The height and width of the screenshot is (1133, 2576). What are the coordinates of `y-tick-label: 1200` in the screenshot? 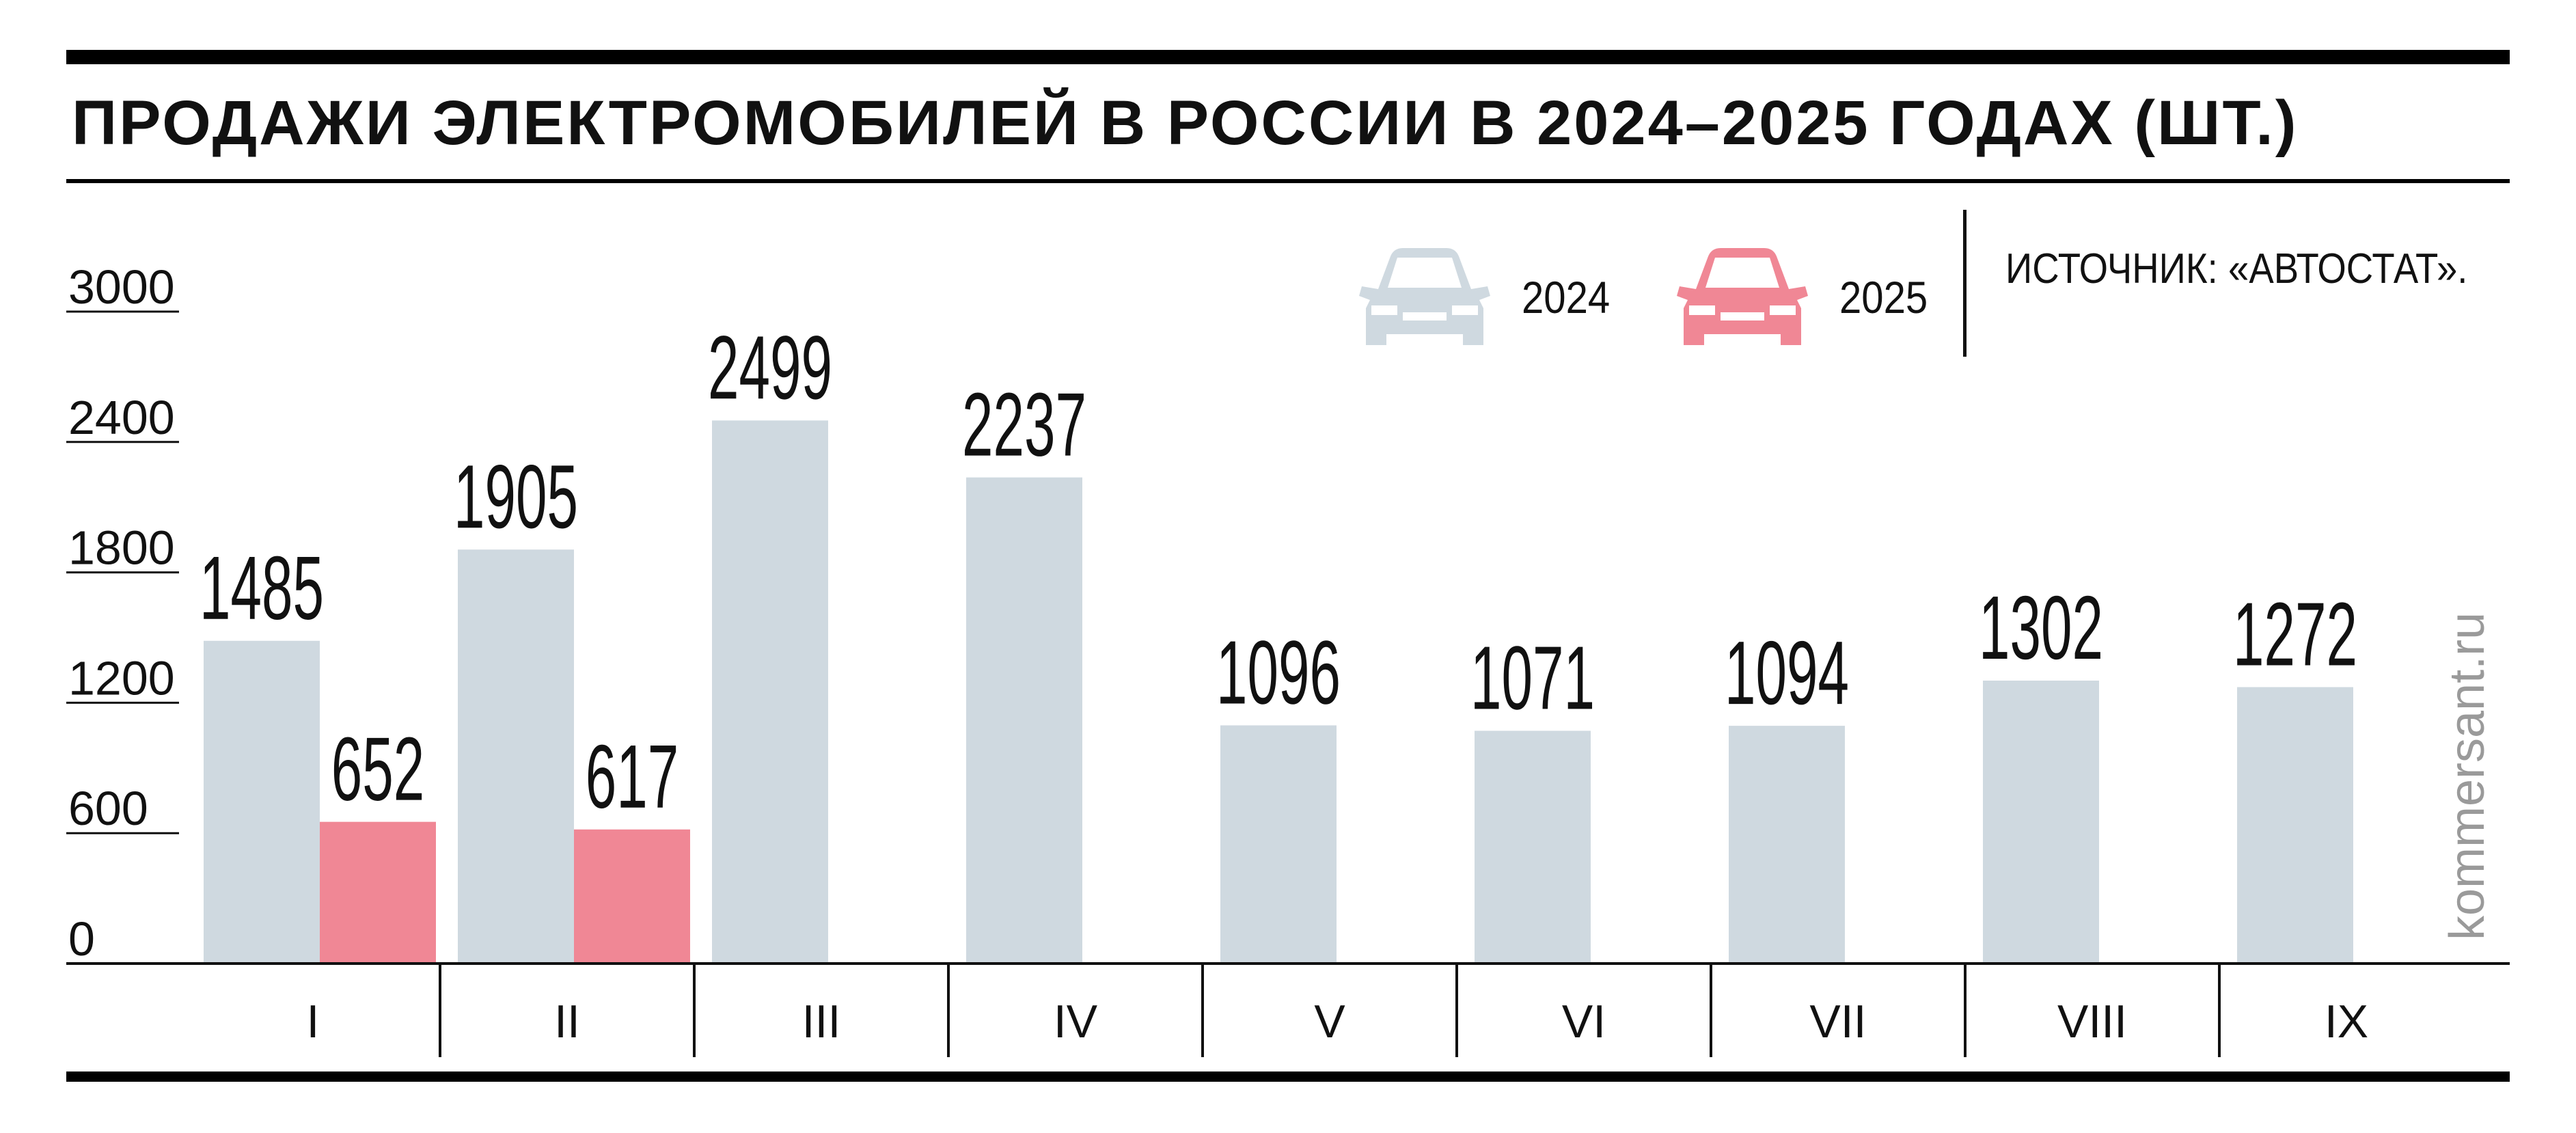 It's located at (122, 678).